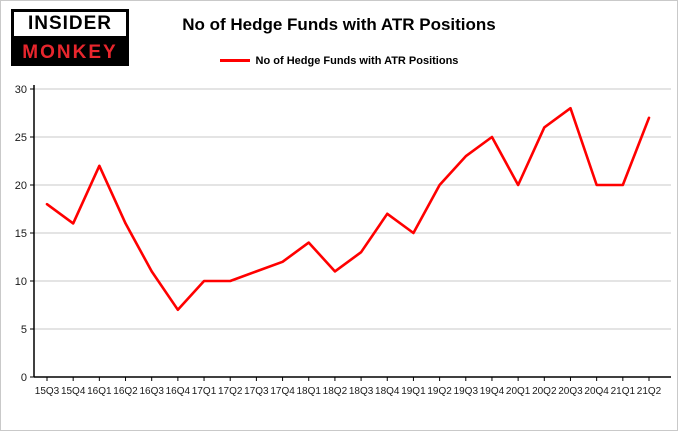 This screenshot has width=678, height=431. I want to click on x-tick-label: 20Q1, so click(518, 391).